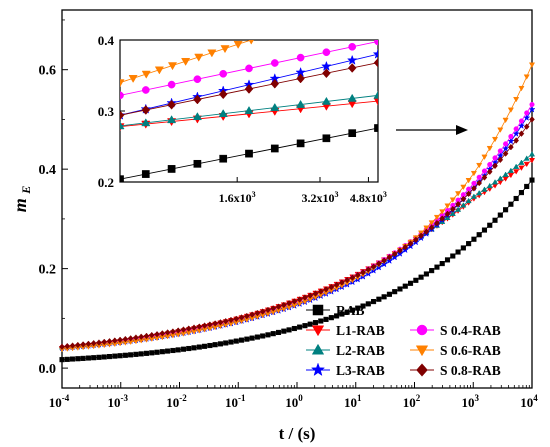 This screenshot has height=447, width=550. Describe the element at coordinates (360, 350) in the screenshot. I see `legend-label: L2-RAB` at that location.